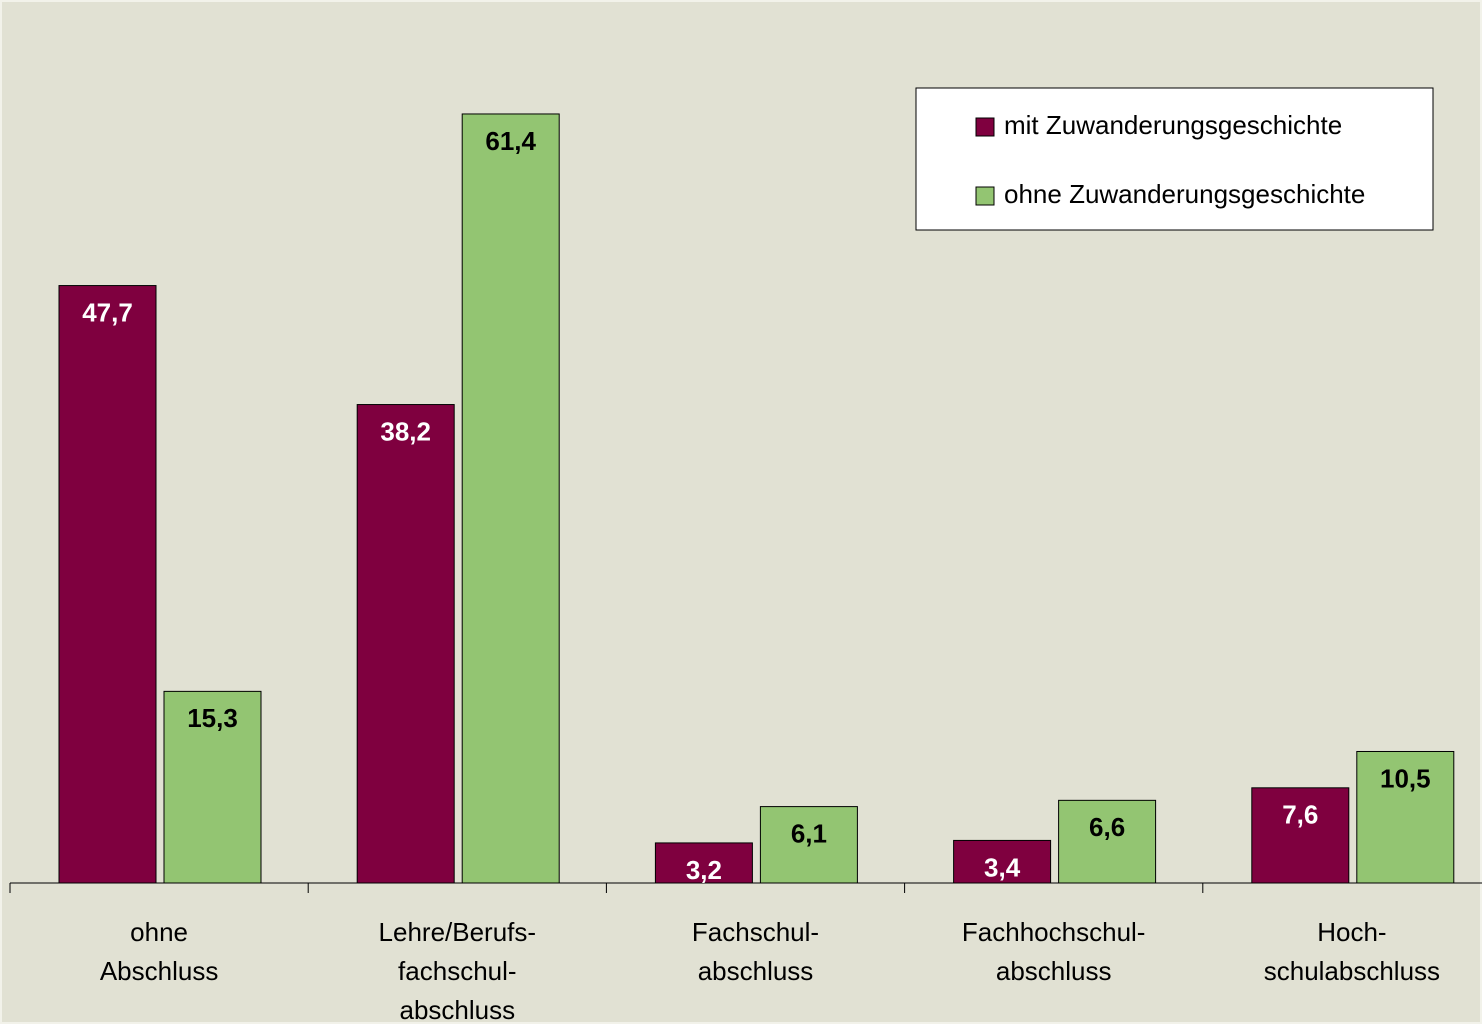  Describe the element at coordinates (1107, 827) in the screenshot. I see `data-label: 6,6` at that location.